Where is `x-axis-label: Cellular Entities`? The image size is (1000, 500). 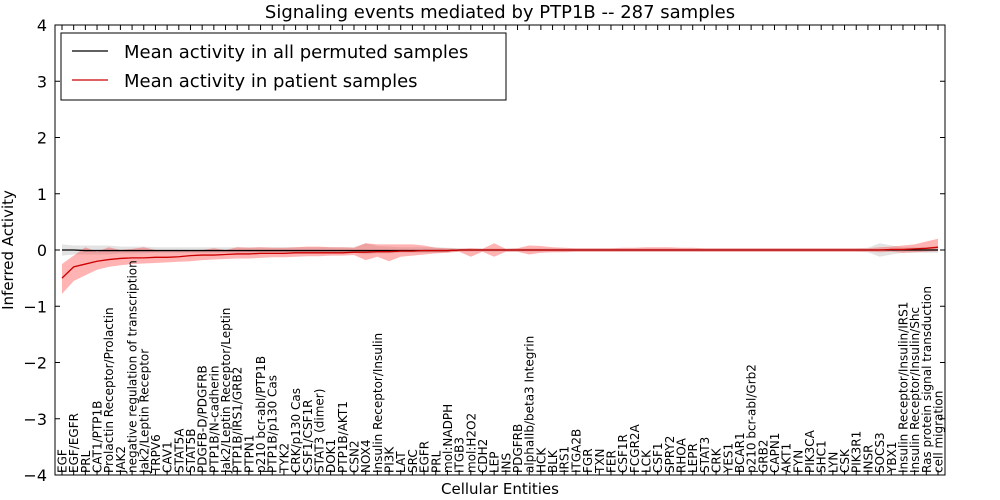
x-axis-label: Cellular Entities is located at coordinates (500, 489).